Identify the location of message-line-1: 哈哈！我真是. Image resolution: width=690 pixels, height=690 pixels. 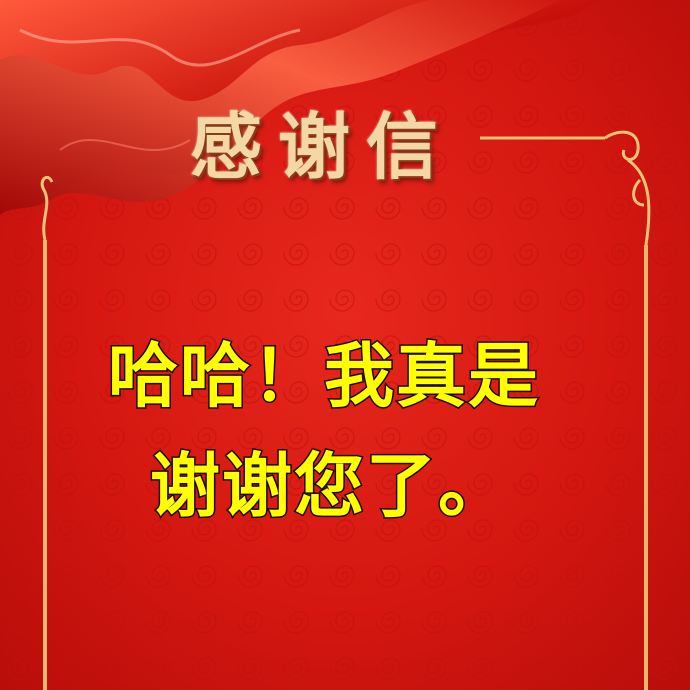
(323, 376).